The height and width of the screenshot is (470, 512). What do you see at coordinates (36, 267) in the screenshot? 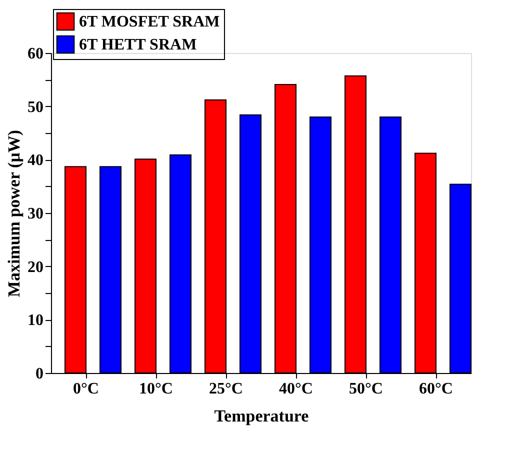
I see `y-tick-label: 20` at bounding box center [36, 267].